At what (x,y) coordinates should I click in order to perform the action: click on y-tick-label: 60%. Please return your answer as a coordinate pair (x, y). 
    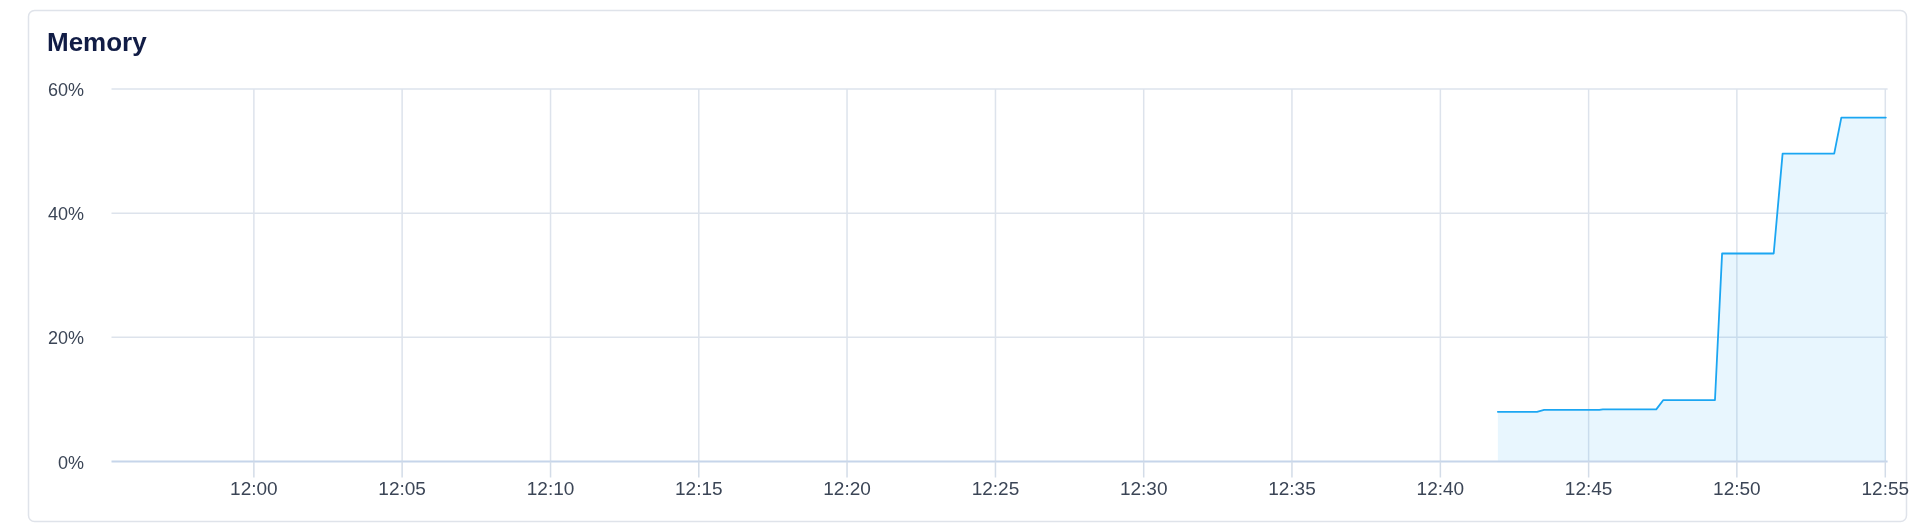
    Looking at the image, I should click on (65, 90).